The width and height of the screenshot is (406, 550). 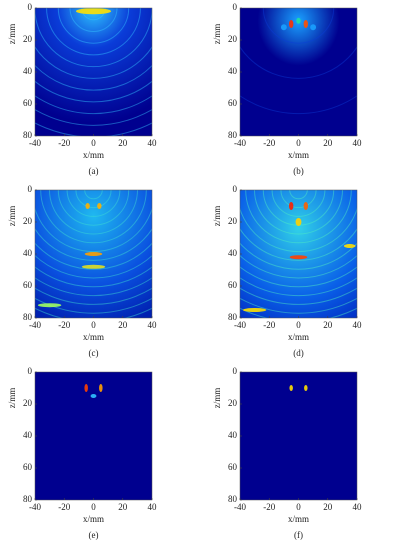 I want to click on panel-caption: (b), so click(x=298, y=171).